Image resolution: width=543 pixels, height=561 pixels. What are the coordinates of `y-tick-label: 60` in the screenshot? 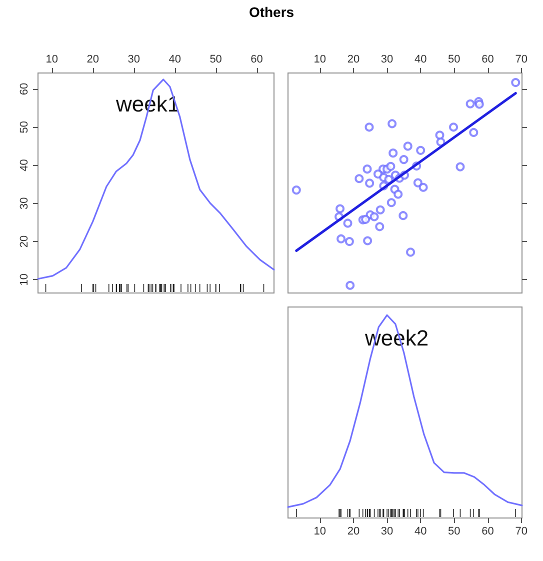 It's located at (24, 89).